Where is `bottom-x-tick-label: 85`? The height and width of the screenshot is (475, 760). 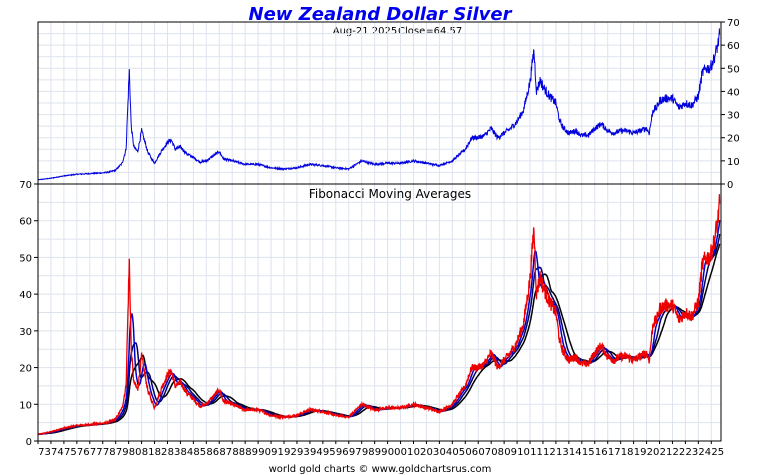 bottom-x-tick-label: 85 is located at coordinates (199, 452).